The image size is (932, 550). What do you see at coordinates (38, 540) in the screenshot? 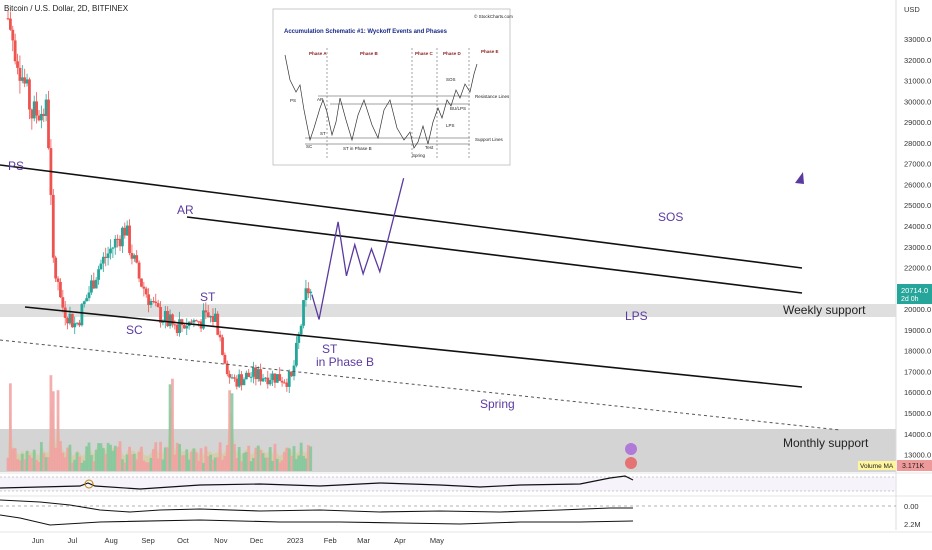
I see `time-tick-label: Jun` at bounding box center [38, 540].